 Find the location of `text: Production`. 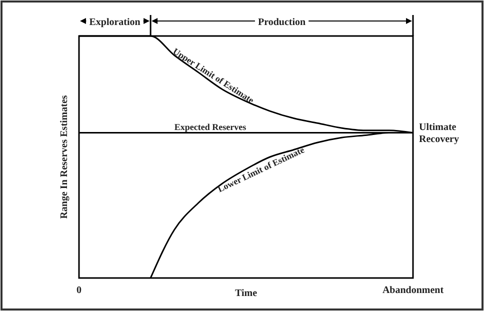

text: Production is located at coordinates (282, 22).